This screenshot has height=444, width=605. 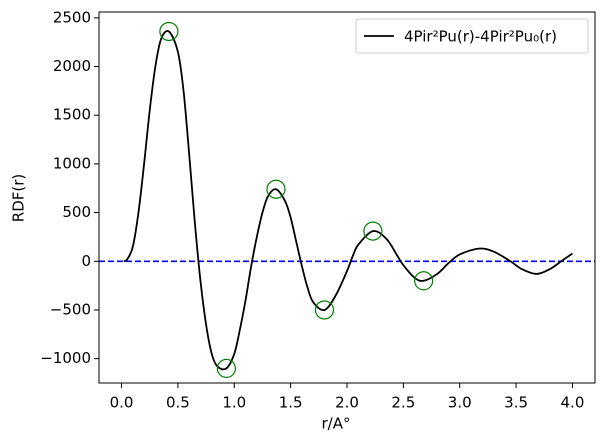 I want to click on legend-box, so click(x=472, y=36).